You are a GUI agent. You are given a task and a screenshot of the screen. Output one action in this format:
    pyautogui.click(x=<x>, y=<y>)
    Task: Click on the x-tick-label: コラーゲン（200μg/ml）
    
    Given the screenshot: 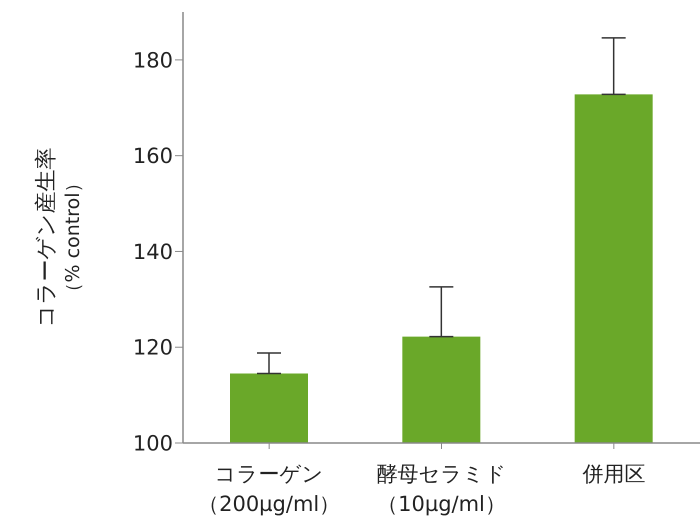 What is the action you would take?
    pyautogui.click(x=269, y=489)
    